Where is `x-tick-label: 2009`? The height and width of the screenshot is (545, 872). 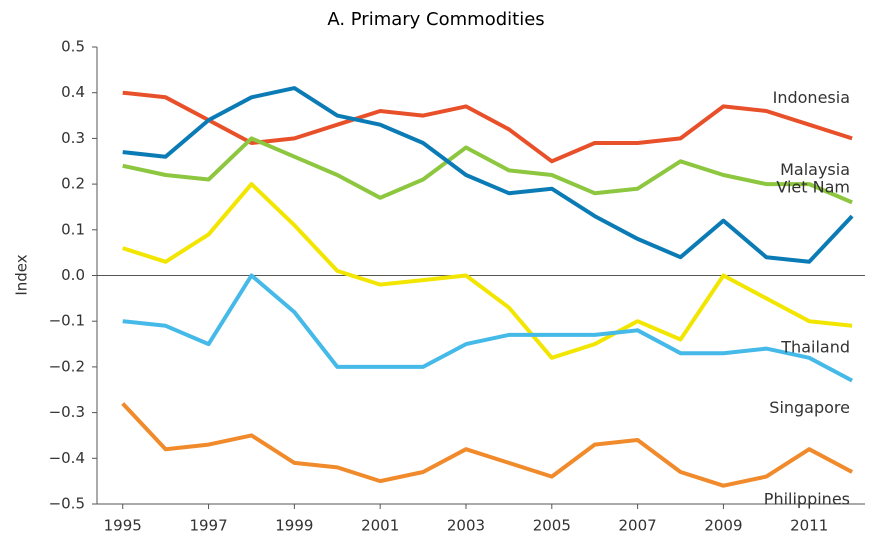
x-tick-label: 2009 is located at coordinates (723, 526).